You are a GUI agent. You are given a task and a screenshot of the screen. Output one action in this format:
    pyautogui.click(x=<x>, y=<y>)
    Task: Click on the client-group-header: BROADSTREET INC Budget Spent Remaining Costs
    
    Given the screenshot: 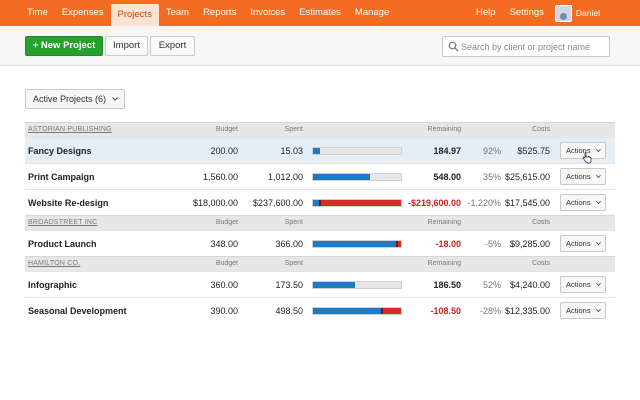 What is the action you would take?
    pyautogui.click(x=320, y=222)
    